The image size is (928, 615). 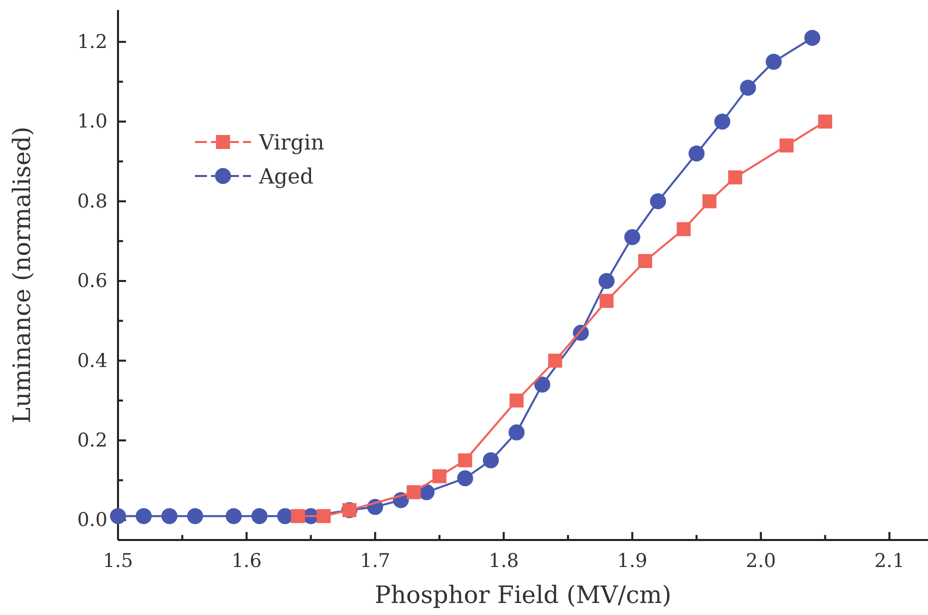 What do you see at coordinates (92, 440) in the screenshot?
I see `y-tick-label: 0.2` at bounding box center [92, 440].